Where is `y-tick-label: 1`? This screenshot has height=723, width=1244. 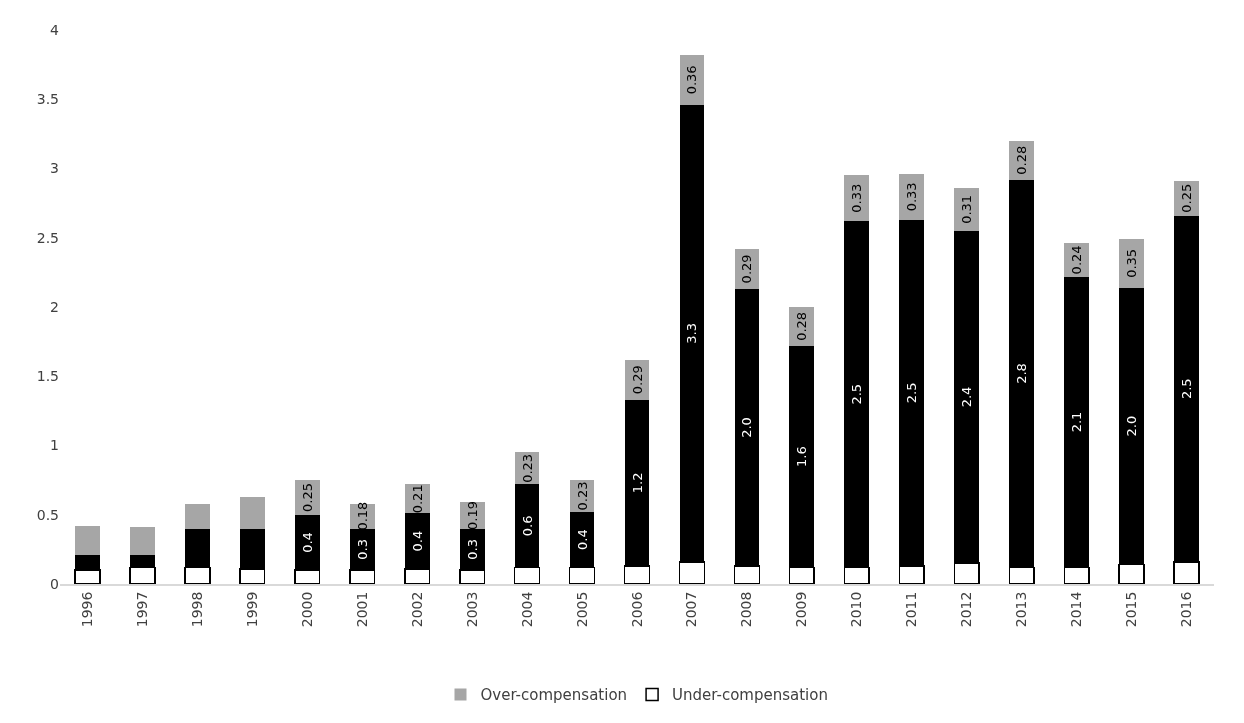
y-tick-label: 1 is located at coordinates (54, 445).